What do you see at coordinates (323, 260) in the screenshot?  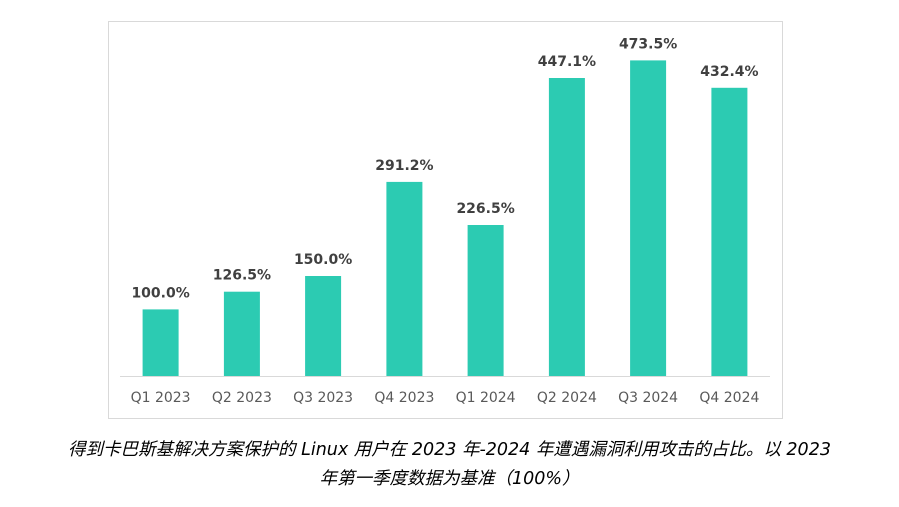 I see `data-label-3: 150.0%` at bounding box center [323, 260].